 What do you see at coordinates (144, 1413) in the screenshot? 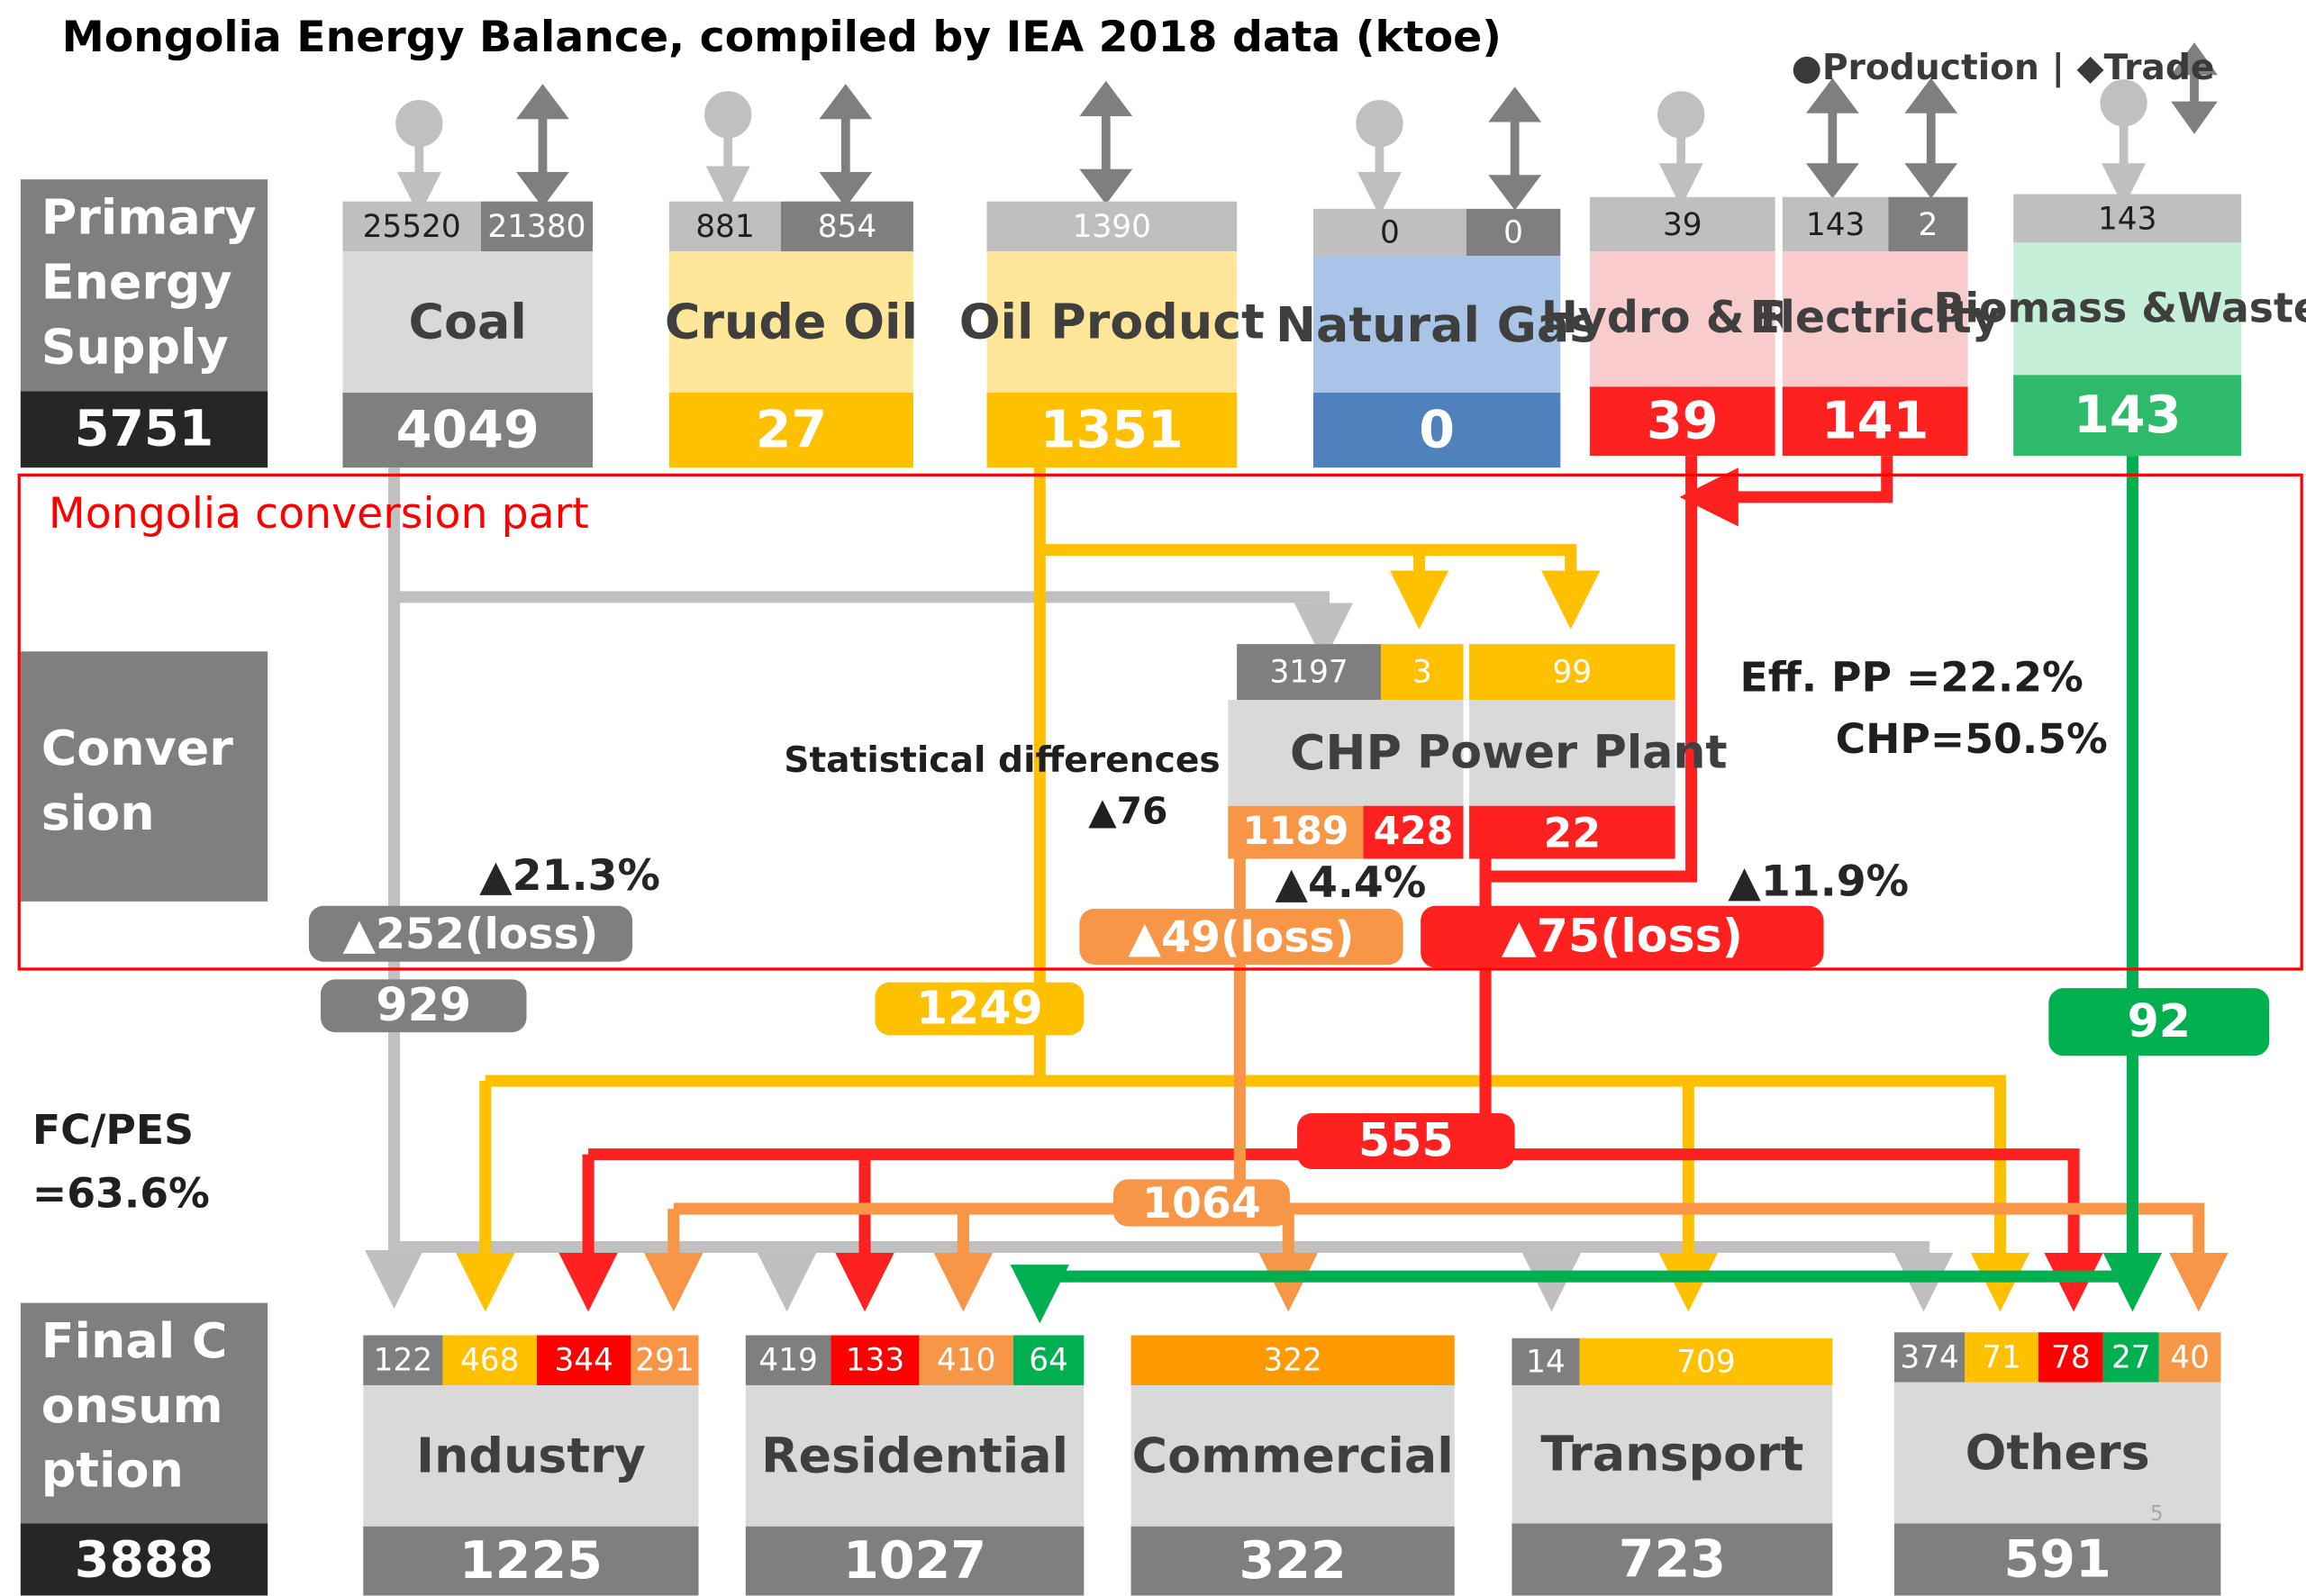
I see `final-consumption-label: Final Consumption` at bounding box center [144, 1413].